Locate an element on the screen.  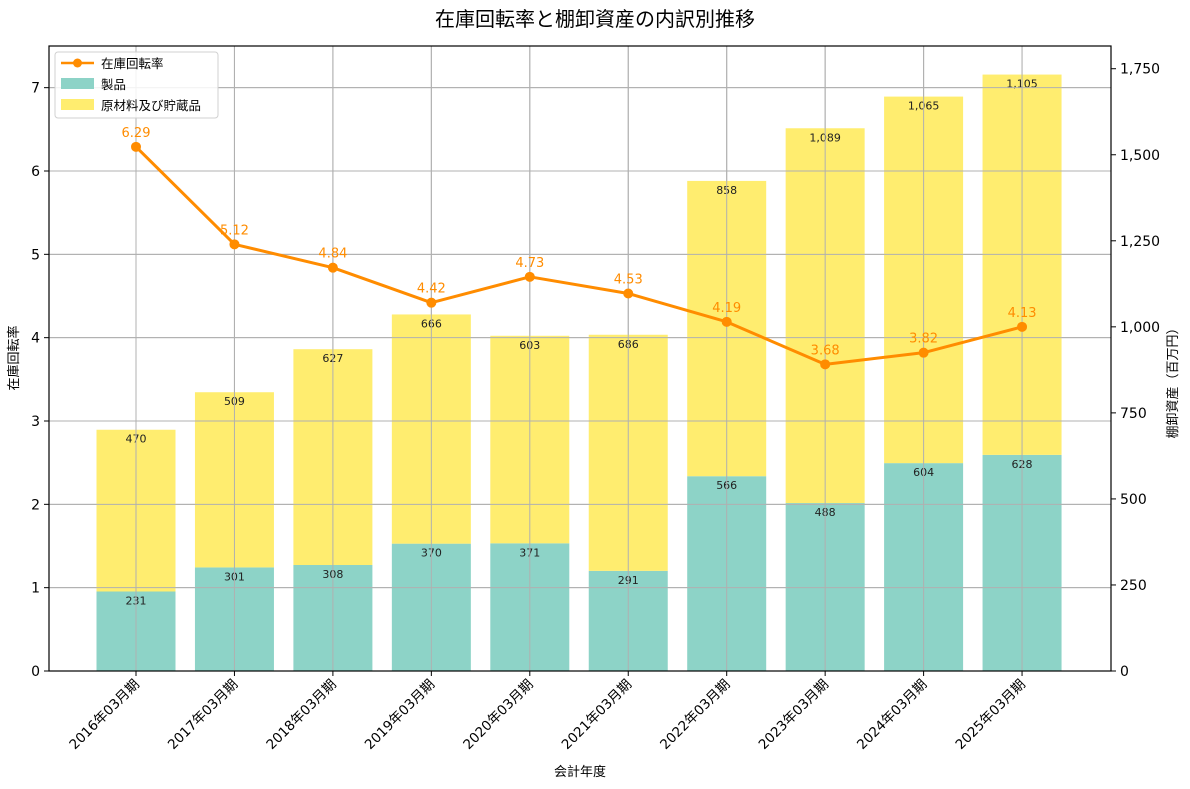
x-tick-label: 2018年03月期 is located at coordinates (301, 715).